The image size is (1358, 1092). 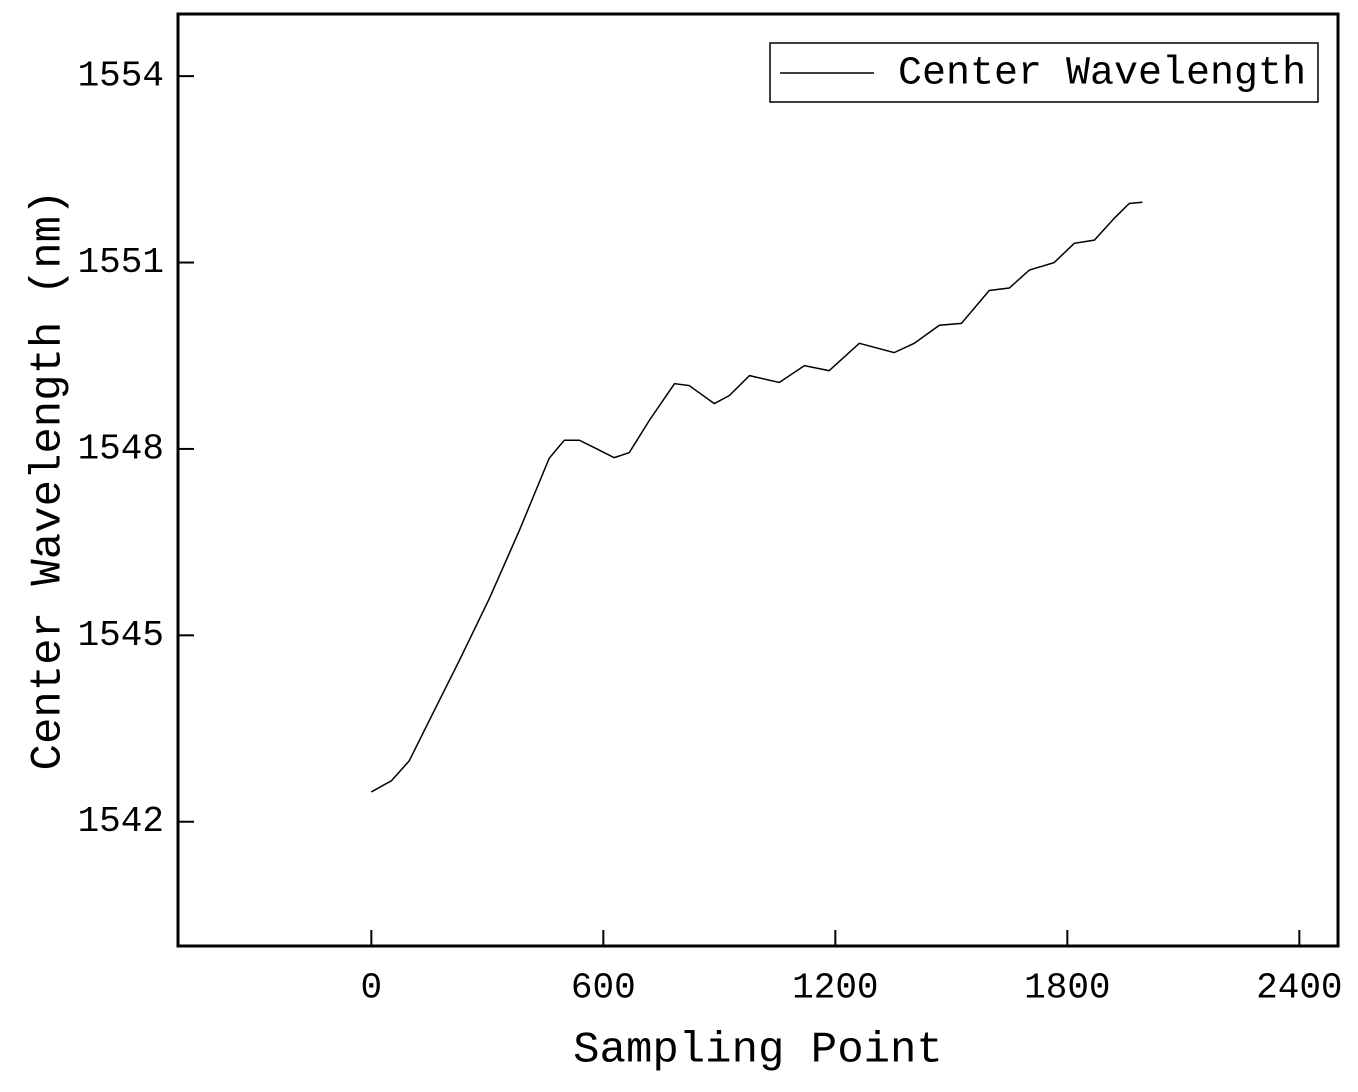 I want to click on legend-box, so click(x=1044, y=72).